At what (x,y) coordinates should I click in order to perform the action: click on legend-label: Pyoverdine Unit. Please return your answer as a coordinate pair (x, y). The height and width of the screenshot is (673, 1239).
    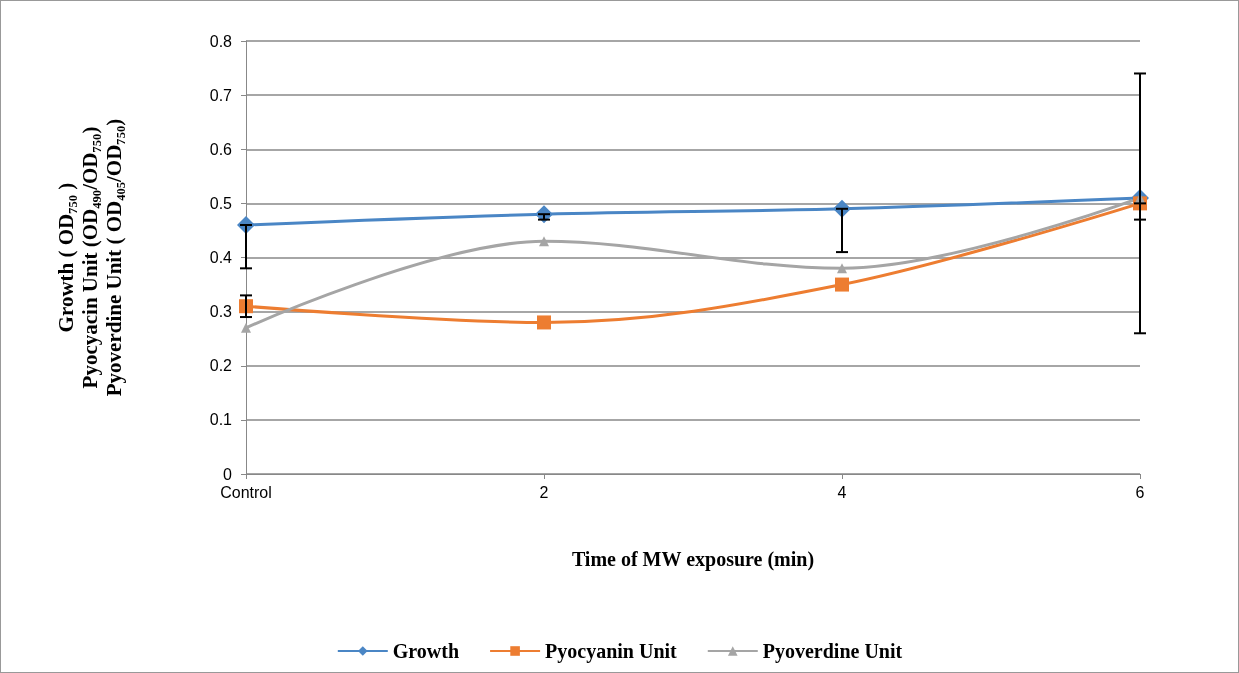
    Looking at the image, I should click on (832, 651).